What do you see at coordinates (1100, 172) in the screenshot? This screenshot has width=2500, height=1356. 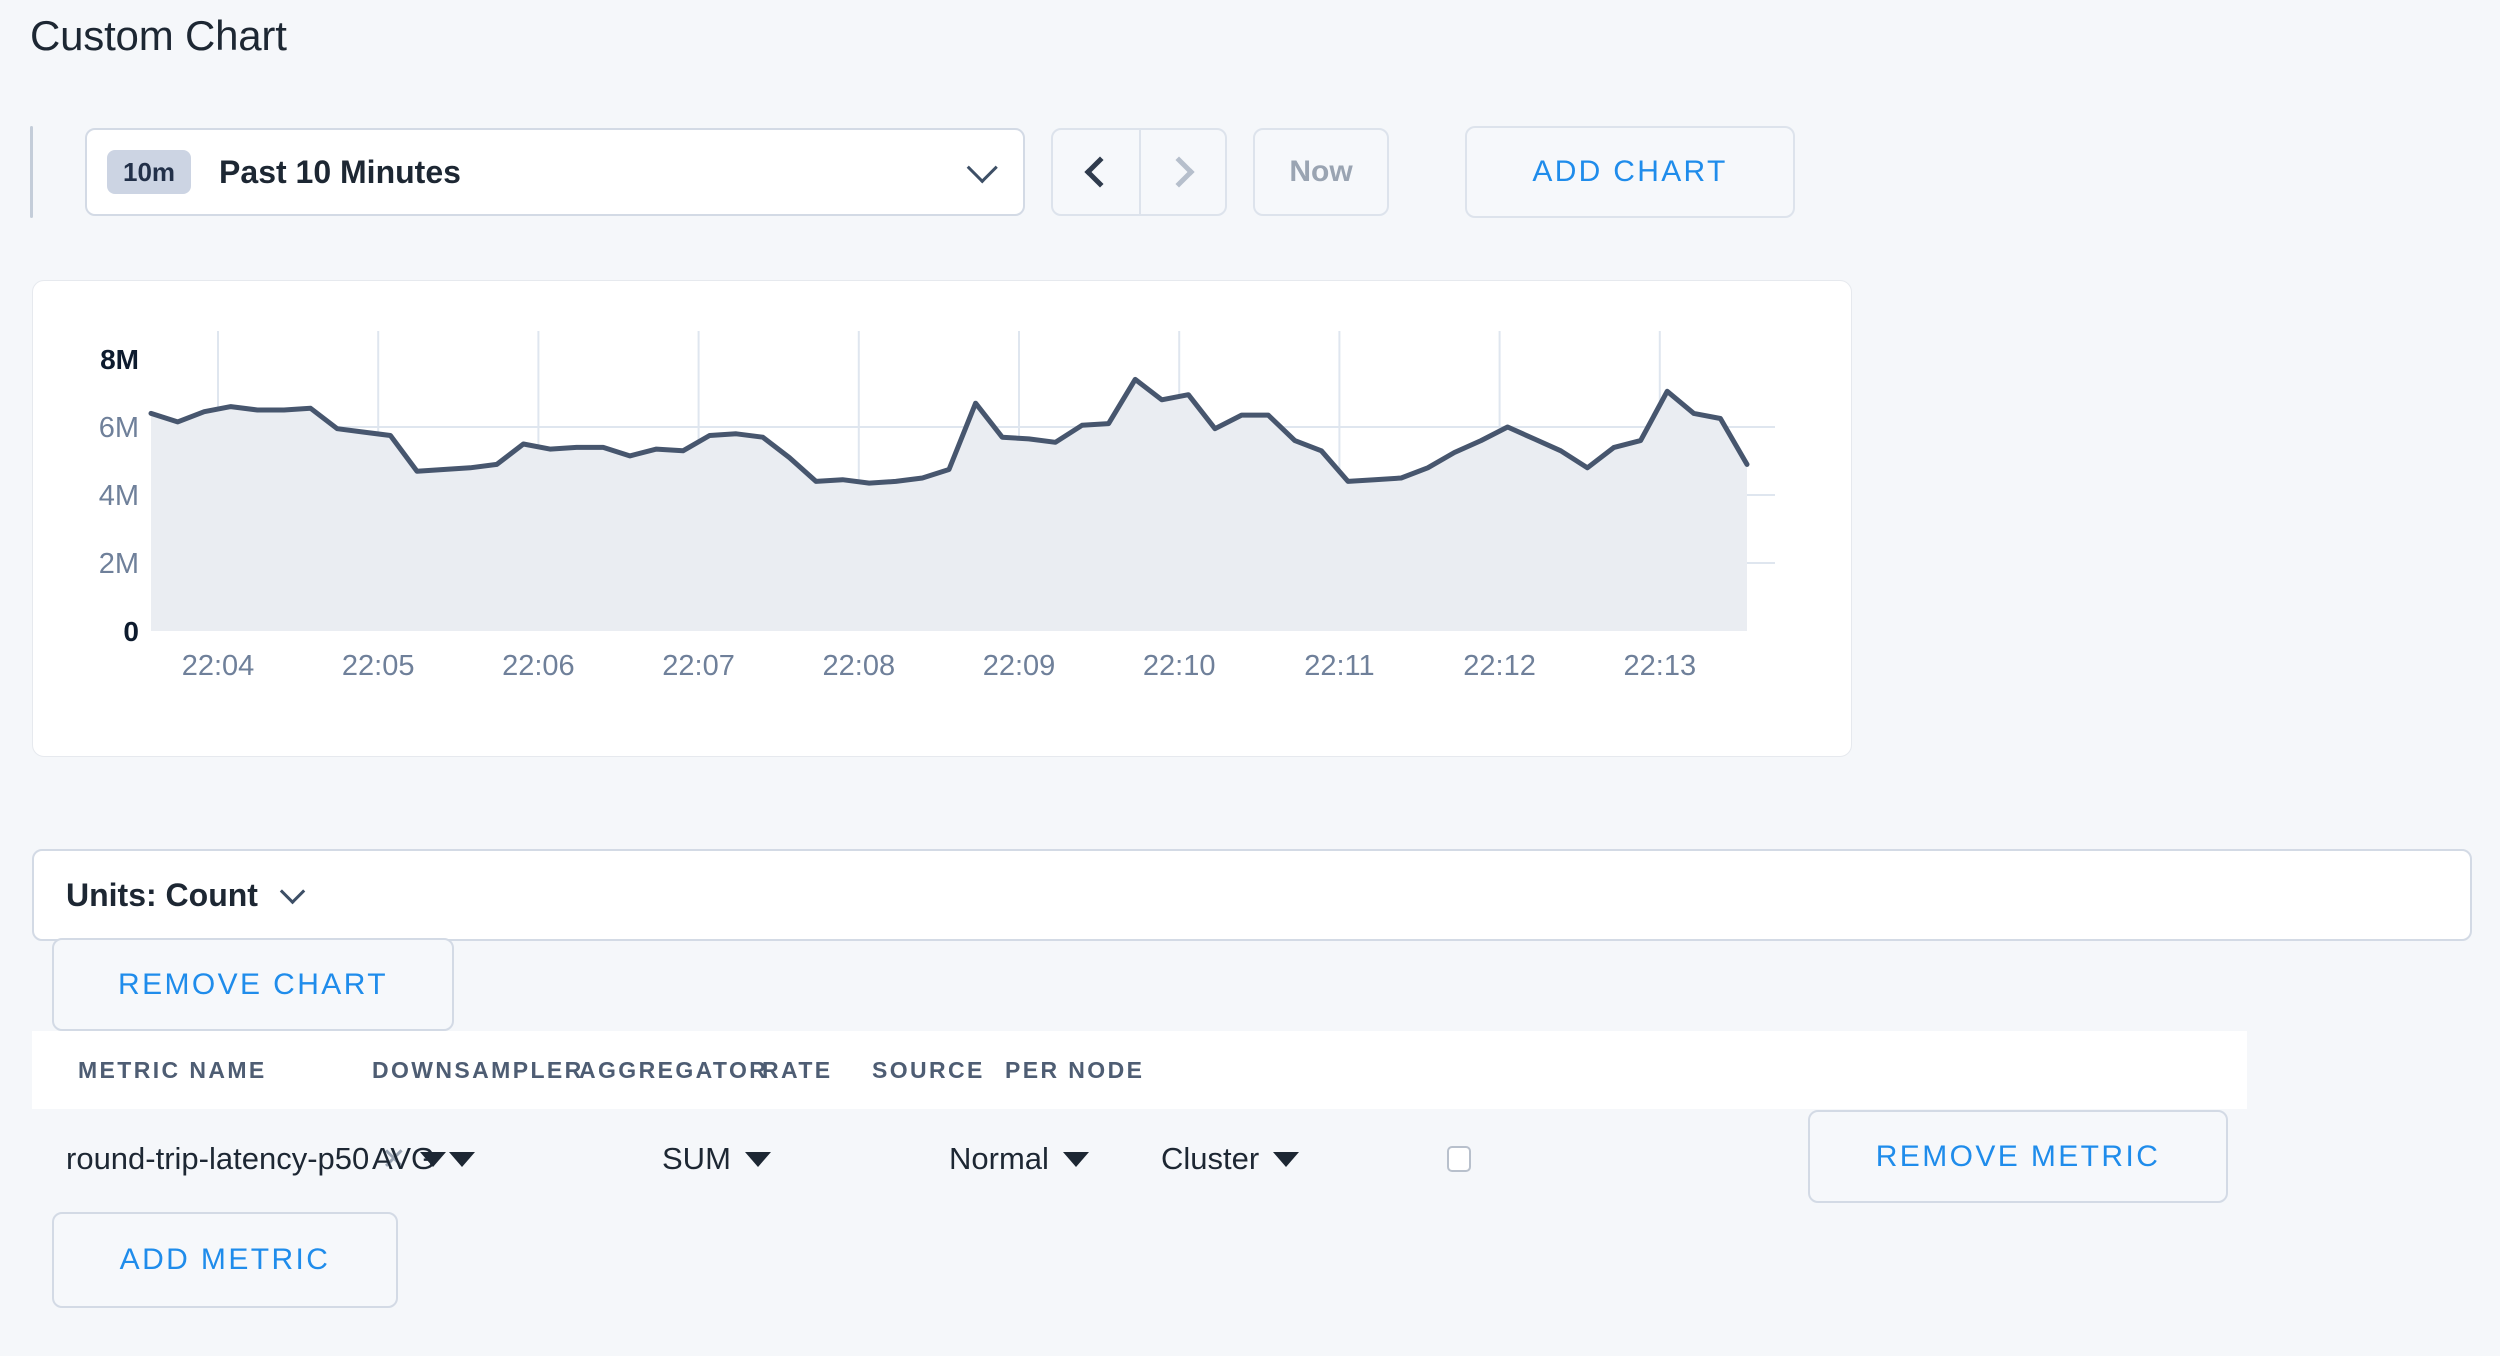 I see `chevron-left-icon` at bounding box center [1100, 172].